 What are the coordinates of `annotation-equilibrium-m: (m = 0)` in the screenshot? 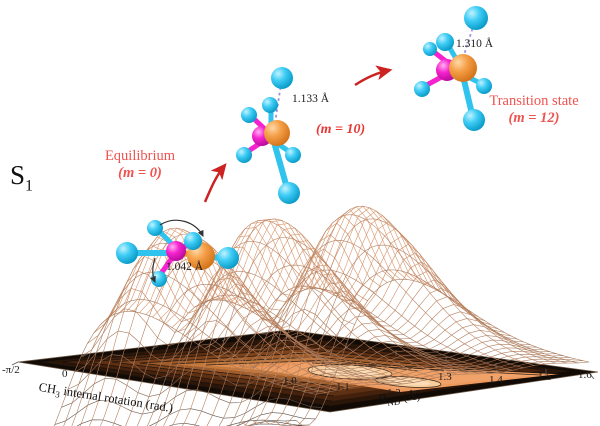 It's located at (140, 172).